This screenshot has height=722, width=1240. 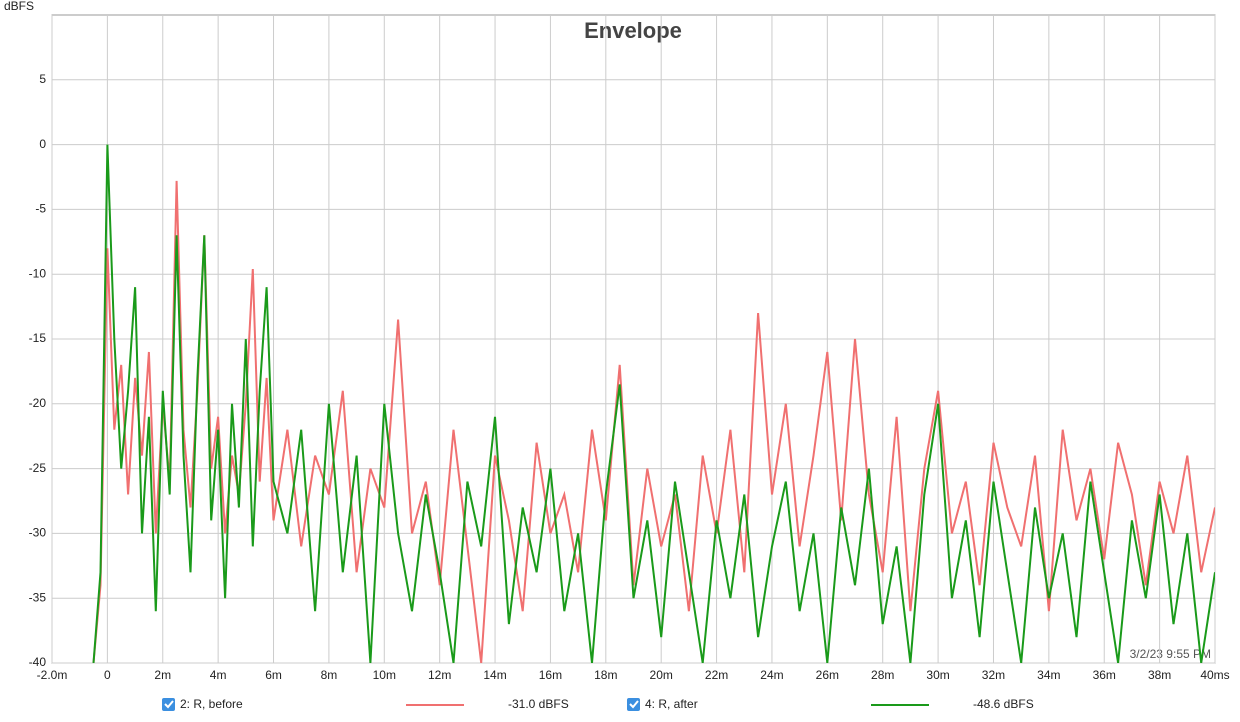 What do you see at coordinates (19, 6) in the screenshot?
I see `y-axis-label: dBFS` at bounding box center [19, 6].